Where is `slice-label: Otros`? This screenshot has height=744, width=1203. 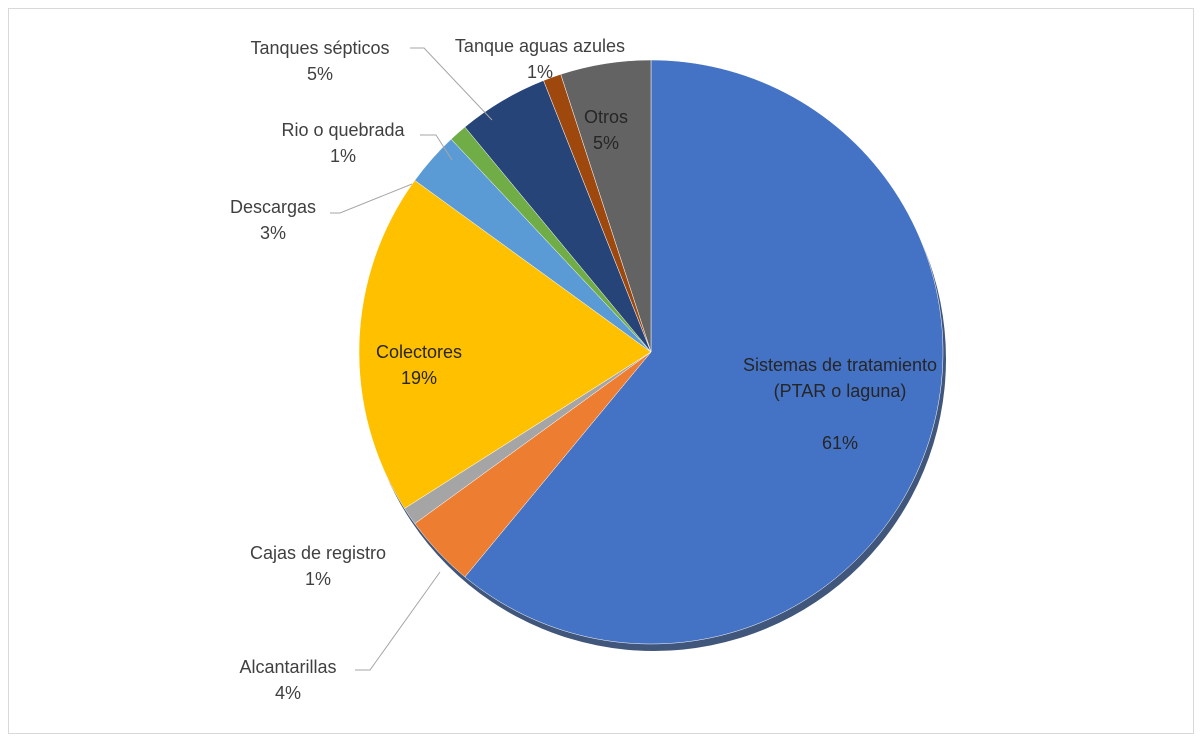 slice-label: Otros is located at coordinates (606, 117).